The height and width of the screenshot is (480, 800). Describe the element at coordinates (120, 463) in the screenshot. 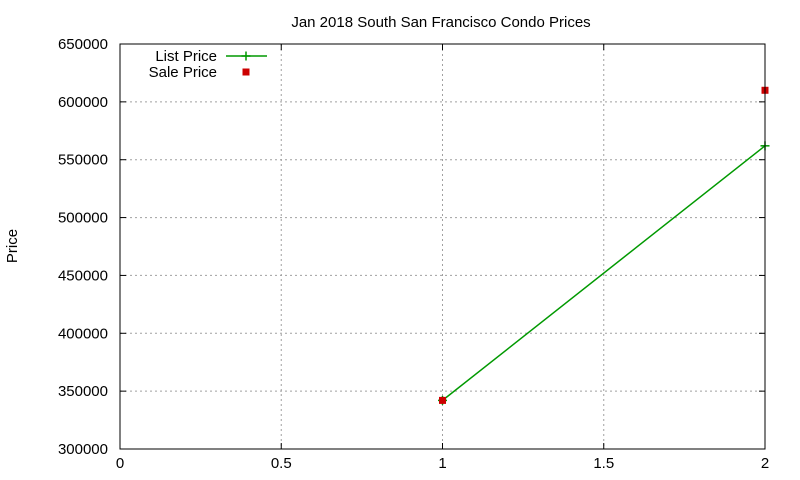

I see `x-tick-label: 0` at that location.